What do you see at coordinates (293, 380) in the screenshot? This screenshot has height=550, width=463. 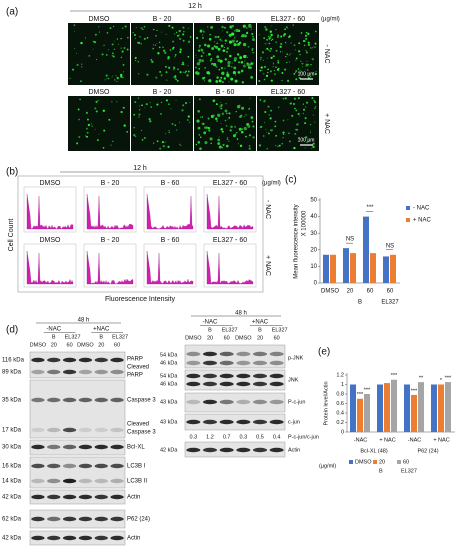 I see `protein-label: JNK` at bounding box center [293, 380].